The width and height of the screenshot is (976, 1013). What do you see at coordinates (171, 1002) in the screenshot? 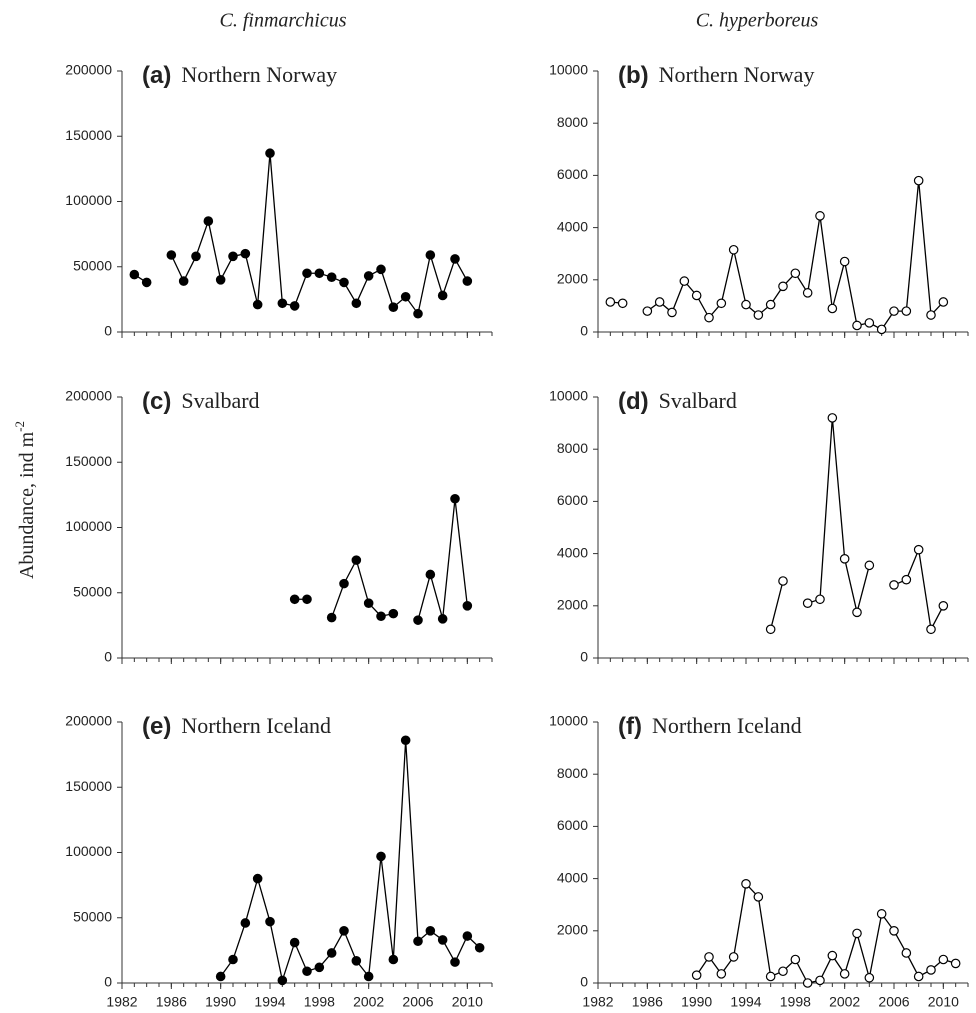
I see `x-tick-label: 1986` at bounding box center [171, 1002].